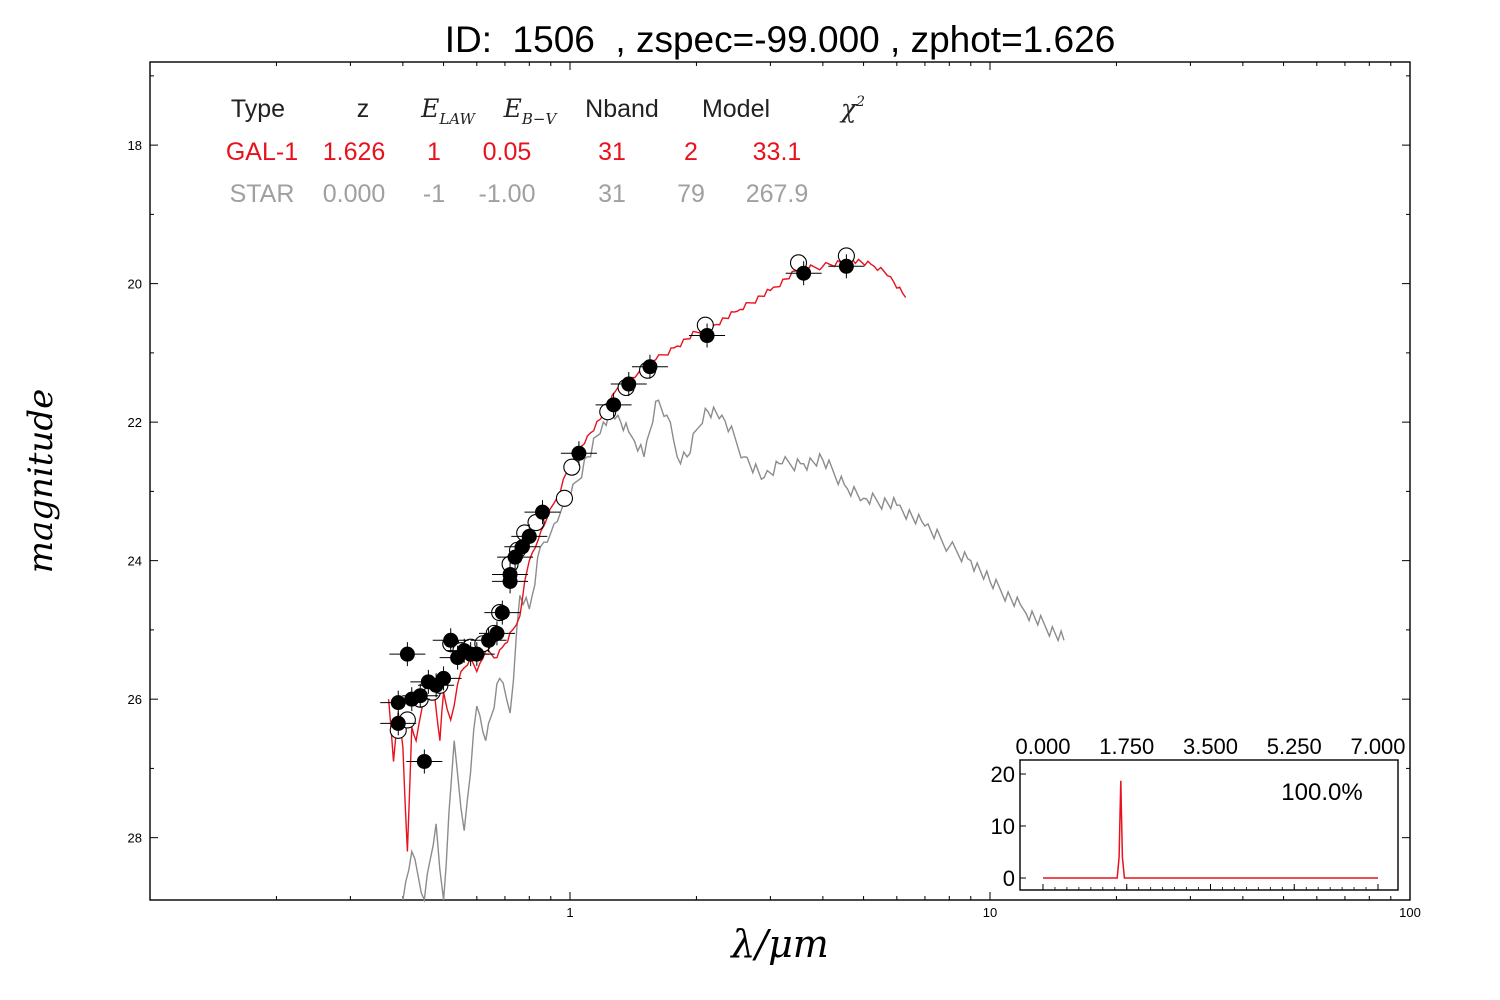 This screenshot has height=1000, width=1500. What do you see at coordinates (1003, 774) in the screenshot?
I see `inset-y-tick-label: 20` at bounding box center [1003, 774].